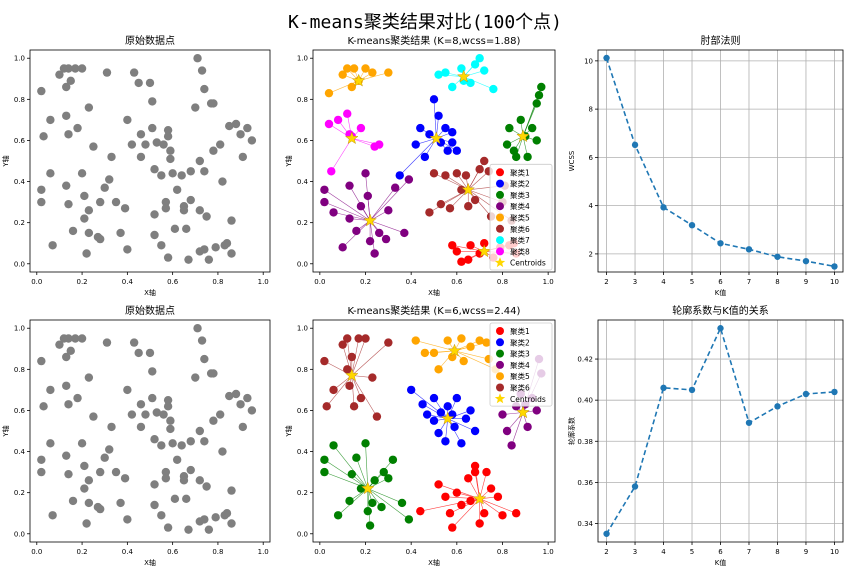  Describe the element at coordinates (150, 431) in the screenshot. I see `axes-frame` at that location.